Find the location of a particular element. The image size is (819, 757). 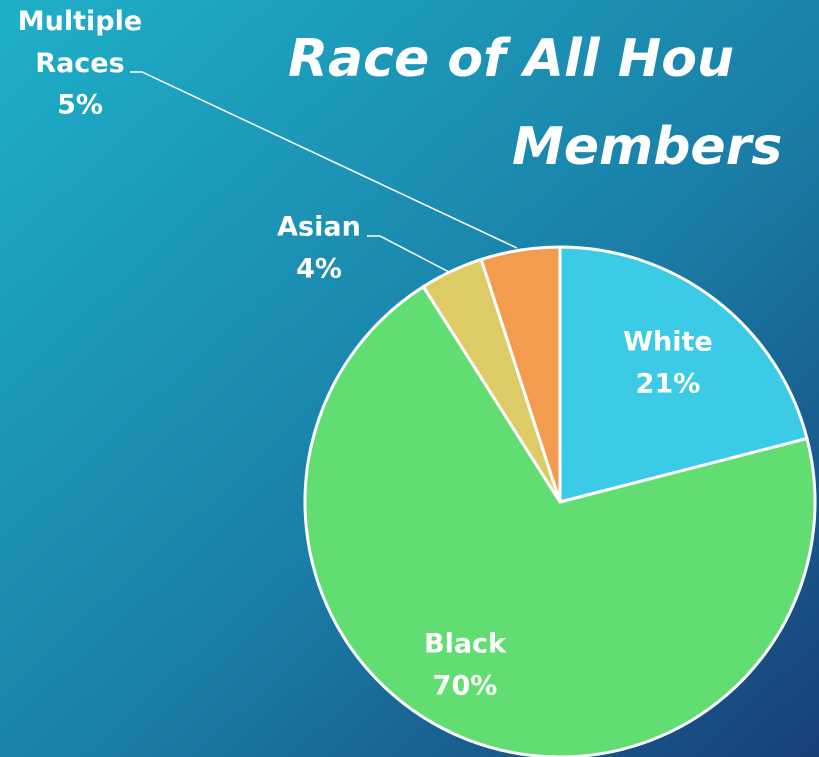

slice-label: Multiple Races is located at coordinates (80, 42).